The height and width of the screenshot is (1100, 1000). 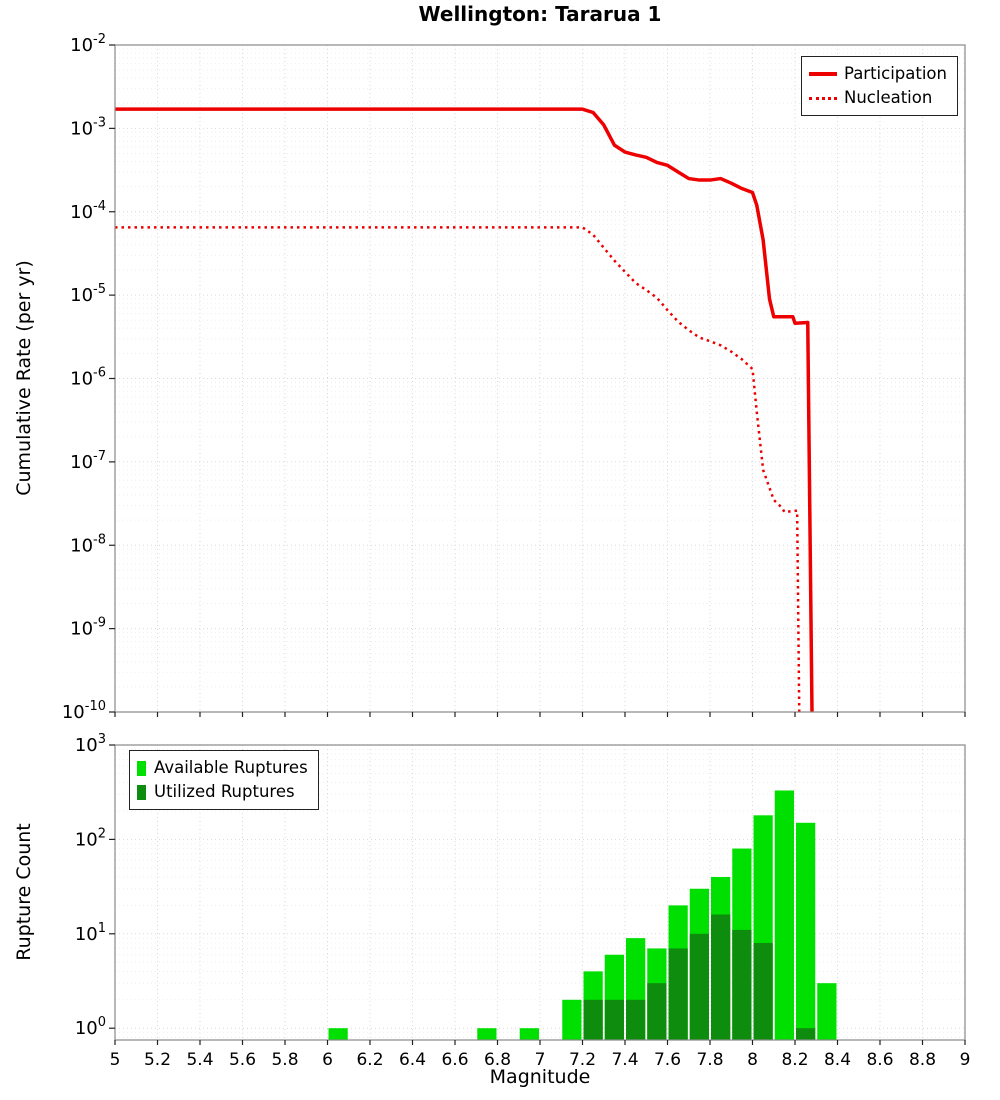 What do you see at coordinates (88, 378) in the screenshot?
I see `svg-text: 10⁻⁶` at bounding box center [88, 378].